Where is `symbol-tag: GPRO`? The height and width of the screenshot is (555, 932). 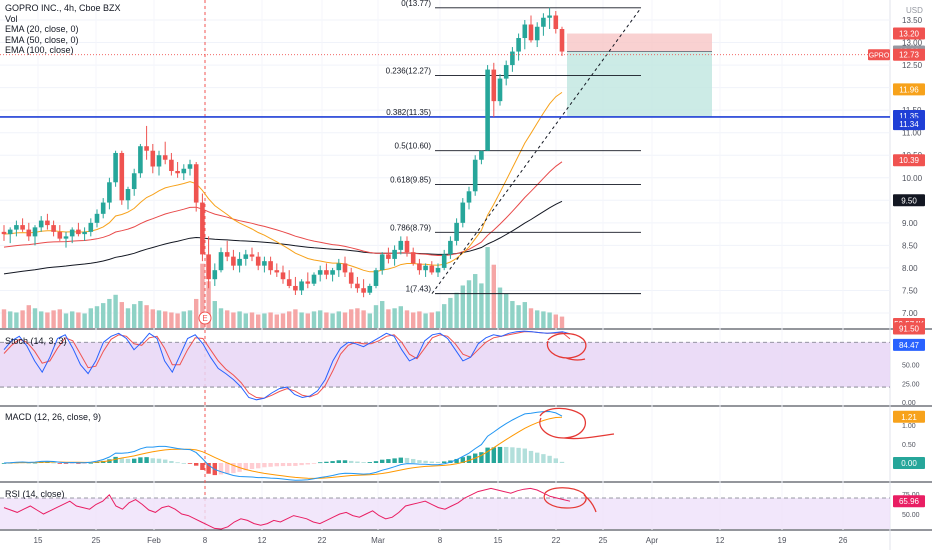 symbol-tag: GPRO is located at coordinates (879, 55).